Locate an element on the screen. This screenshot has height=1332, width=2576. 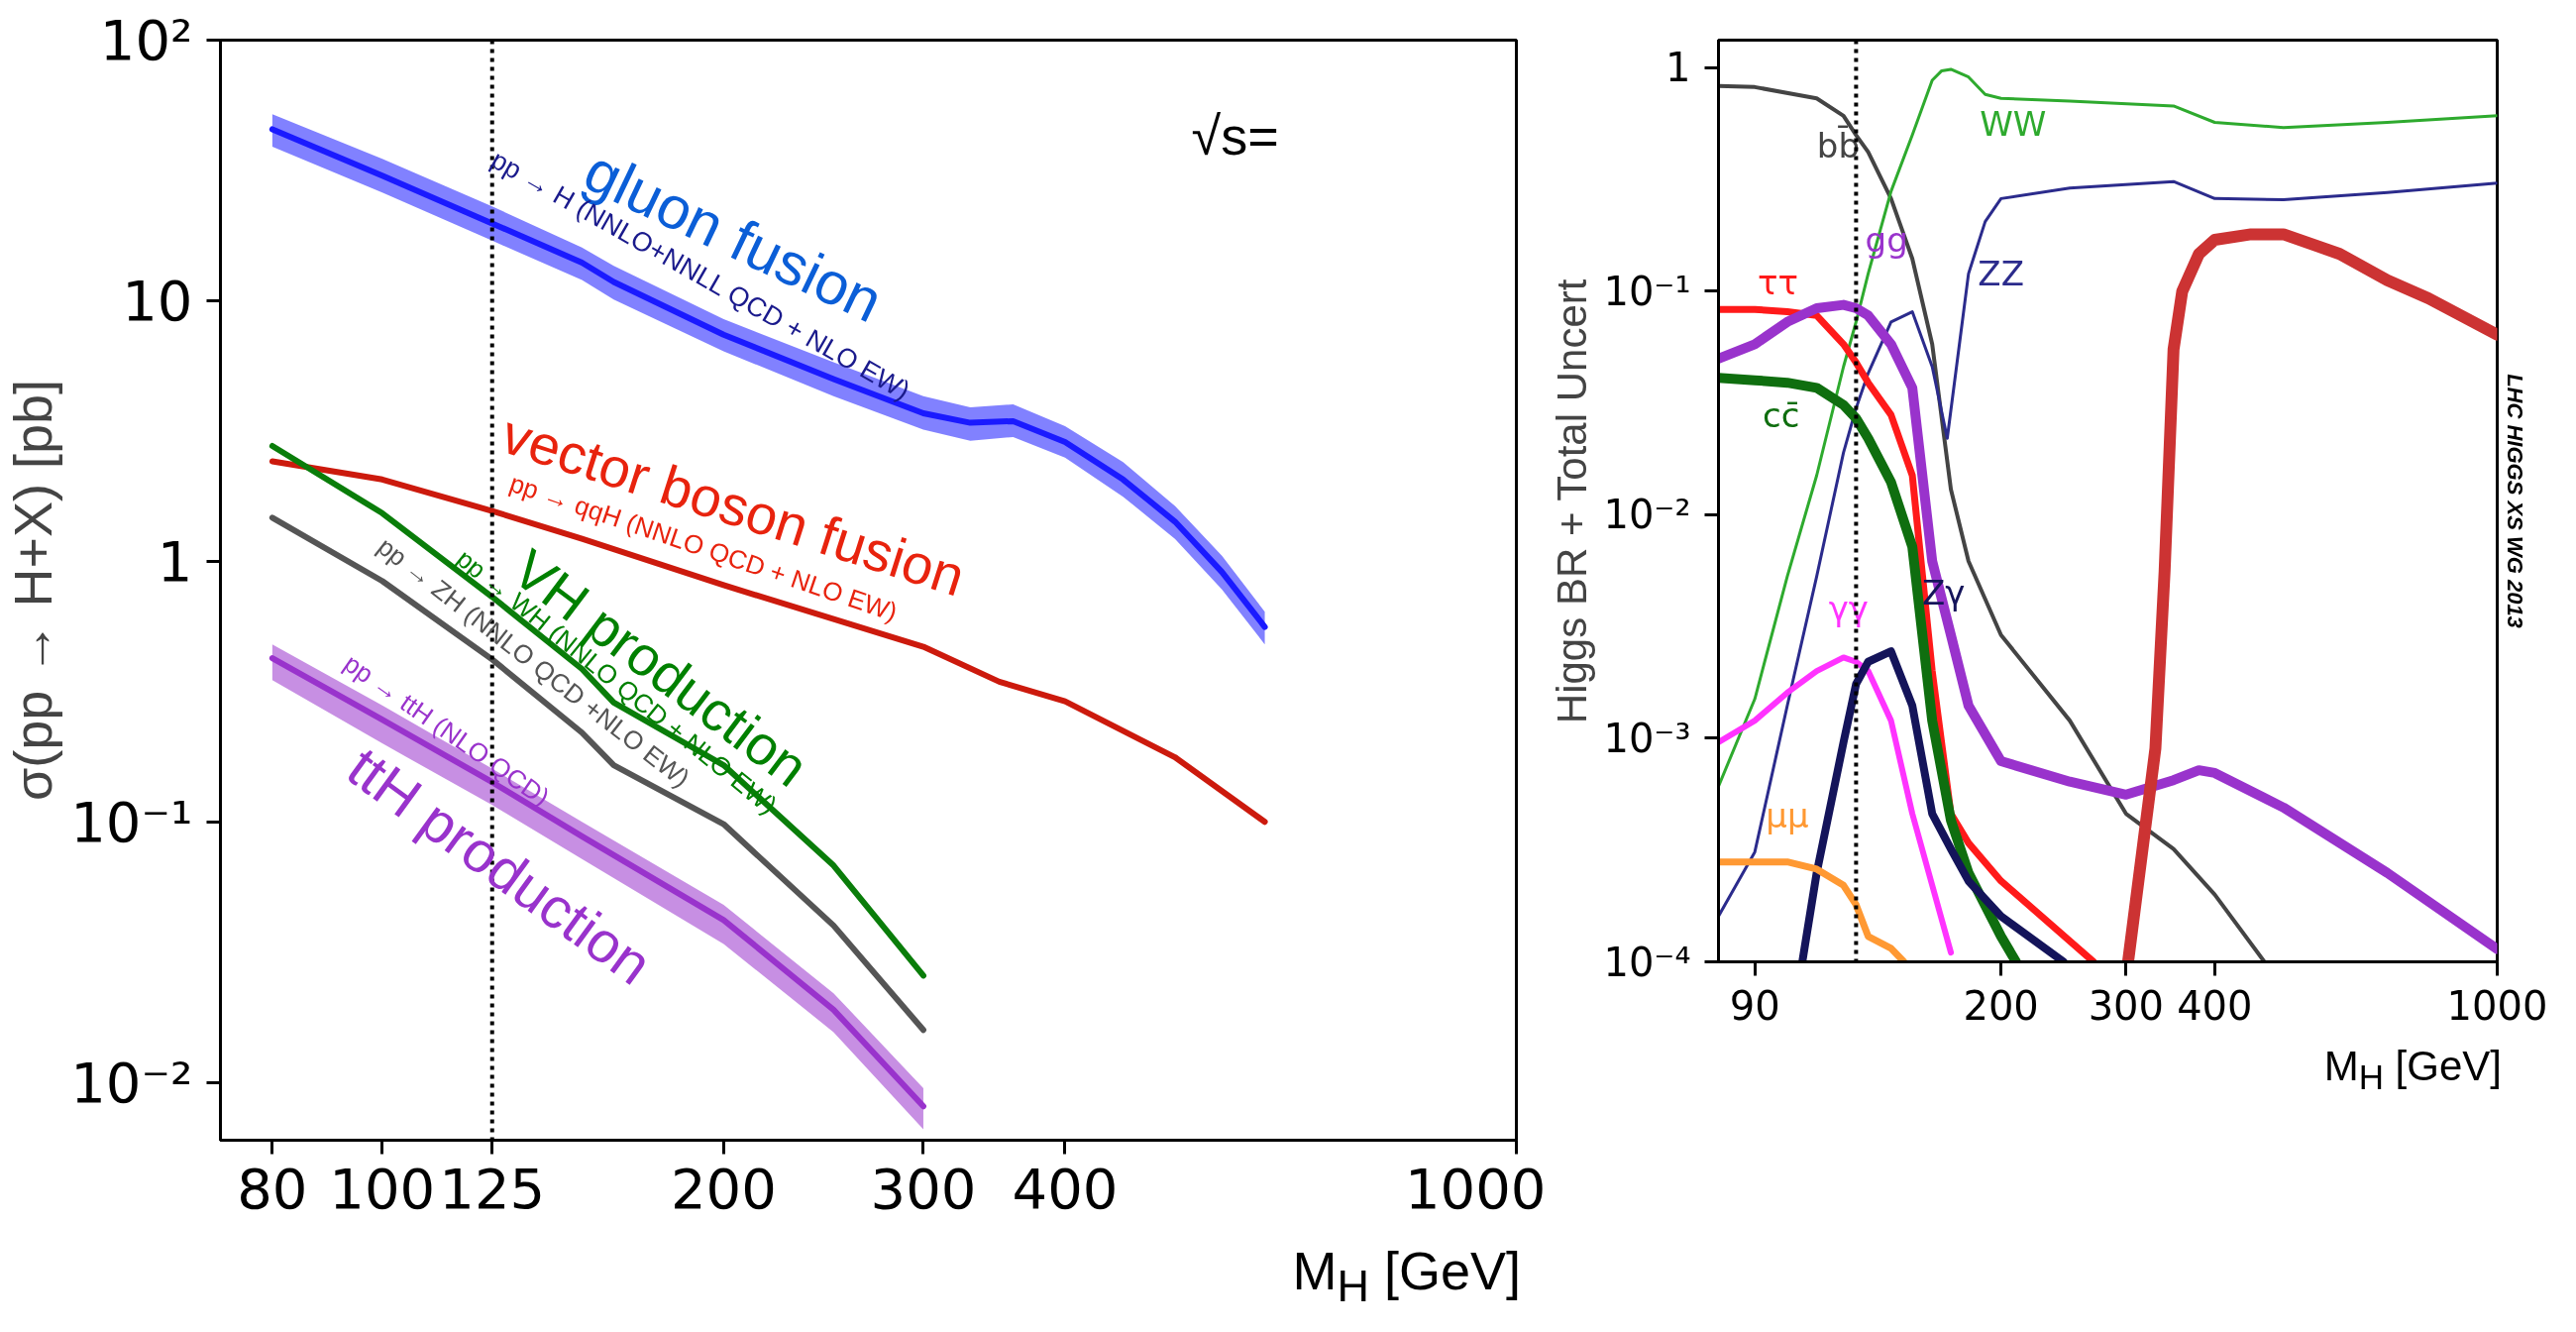
y-tick-label: 10² is located at coordinates (146, 40).